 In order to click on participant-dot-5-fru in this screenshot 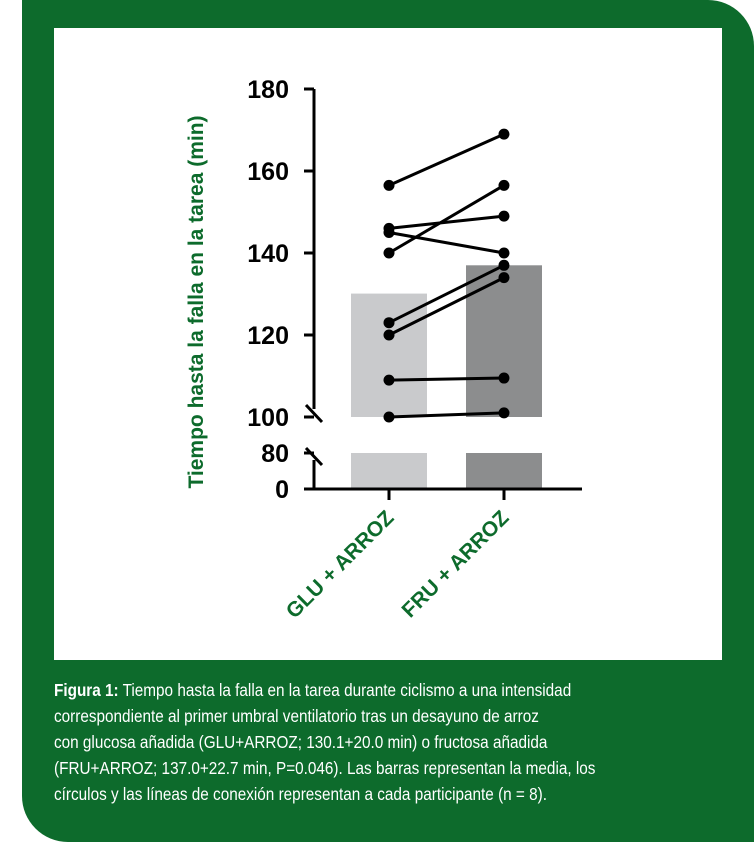, I will do `click(504, 278)`.